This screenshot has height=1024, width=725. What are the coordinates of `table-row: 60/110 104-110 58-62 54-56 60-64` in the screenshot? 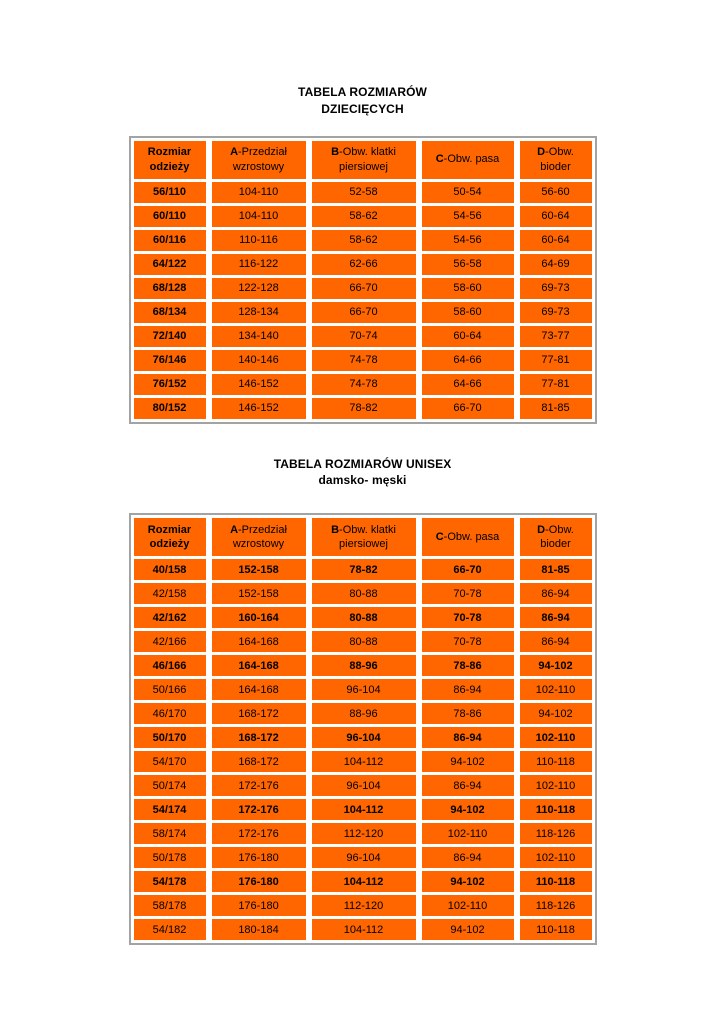 It's located at (362, 216).